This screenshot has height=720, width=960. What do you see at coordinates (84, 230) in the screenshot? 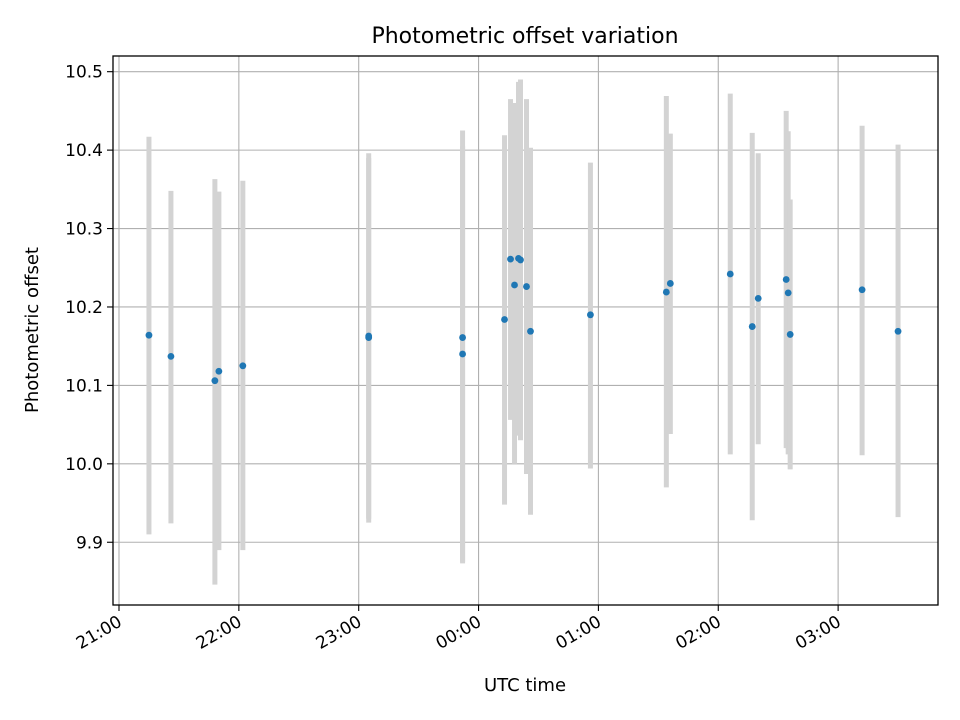
I see `y-tick-label: 10.3` at bounding box center [84, 230].